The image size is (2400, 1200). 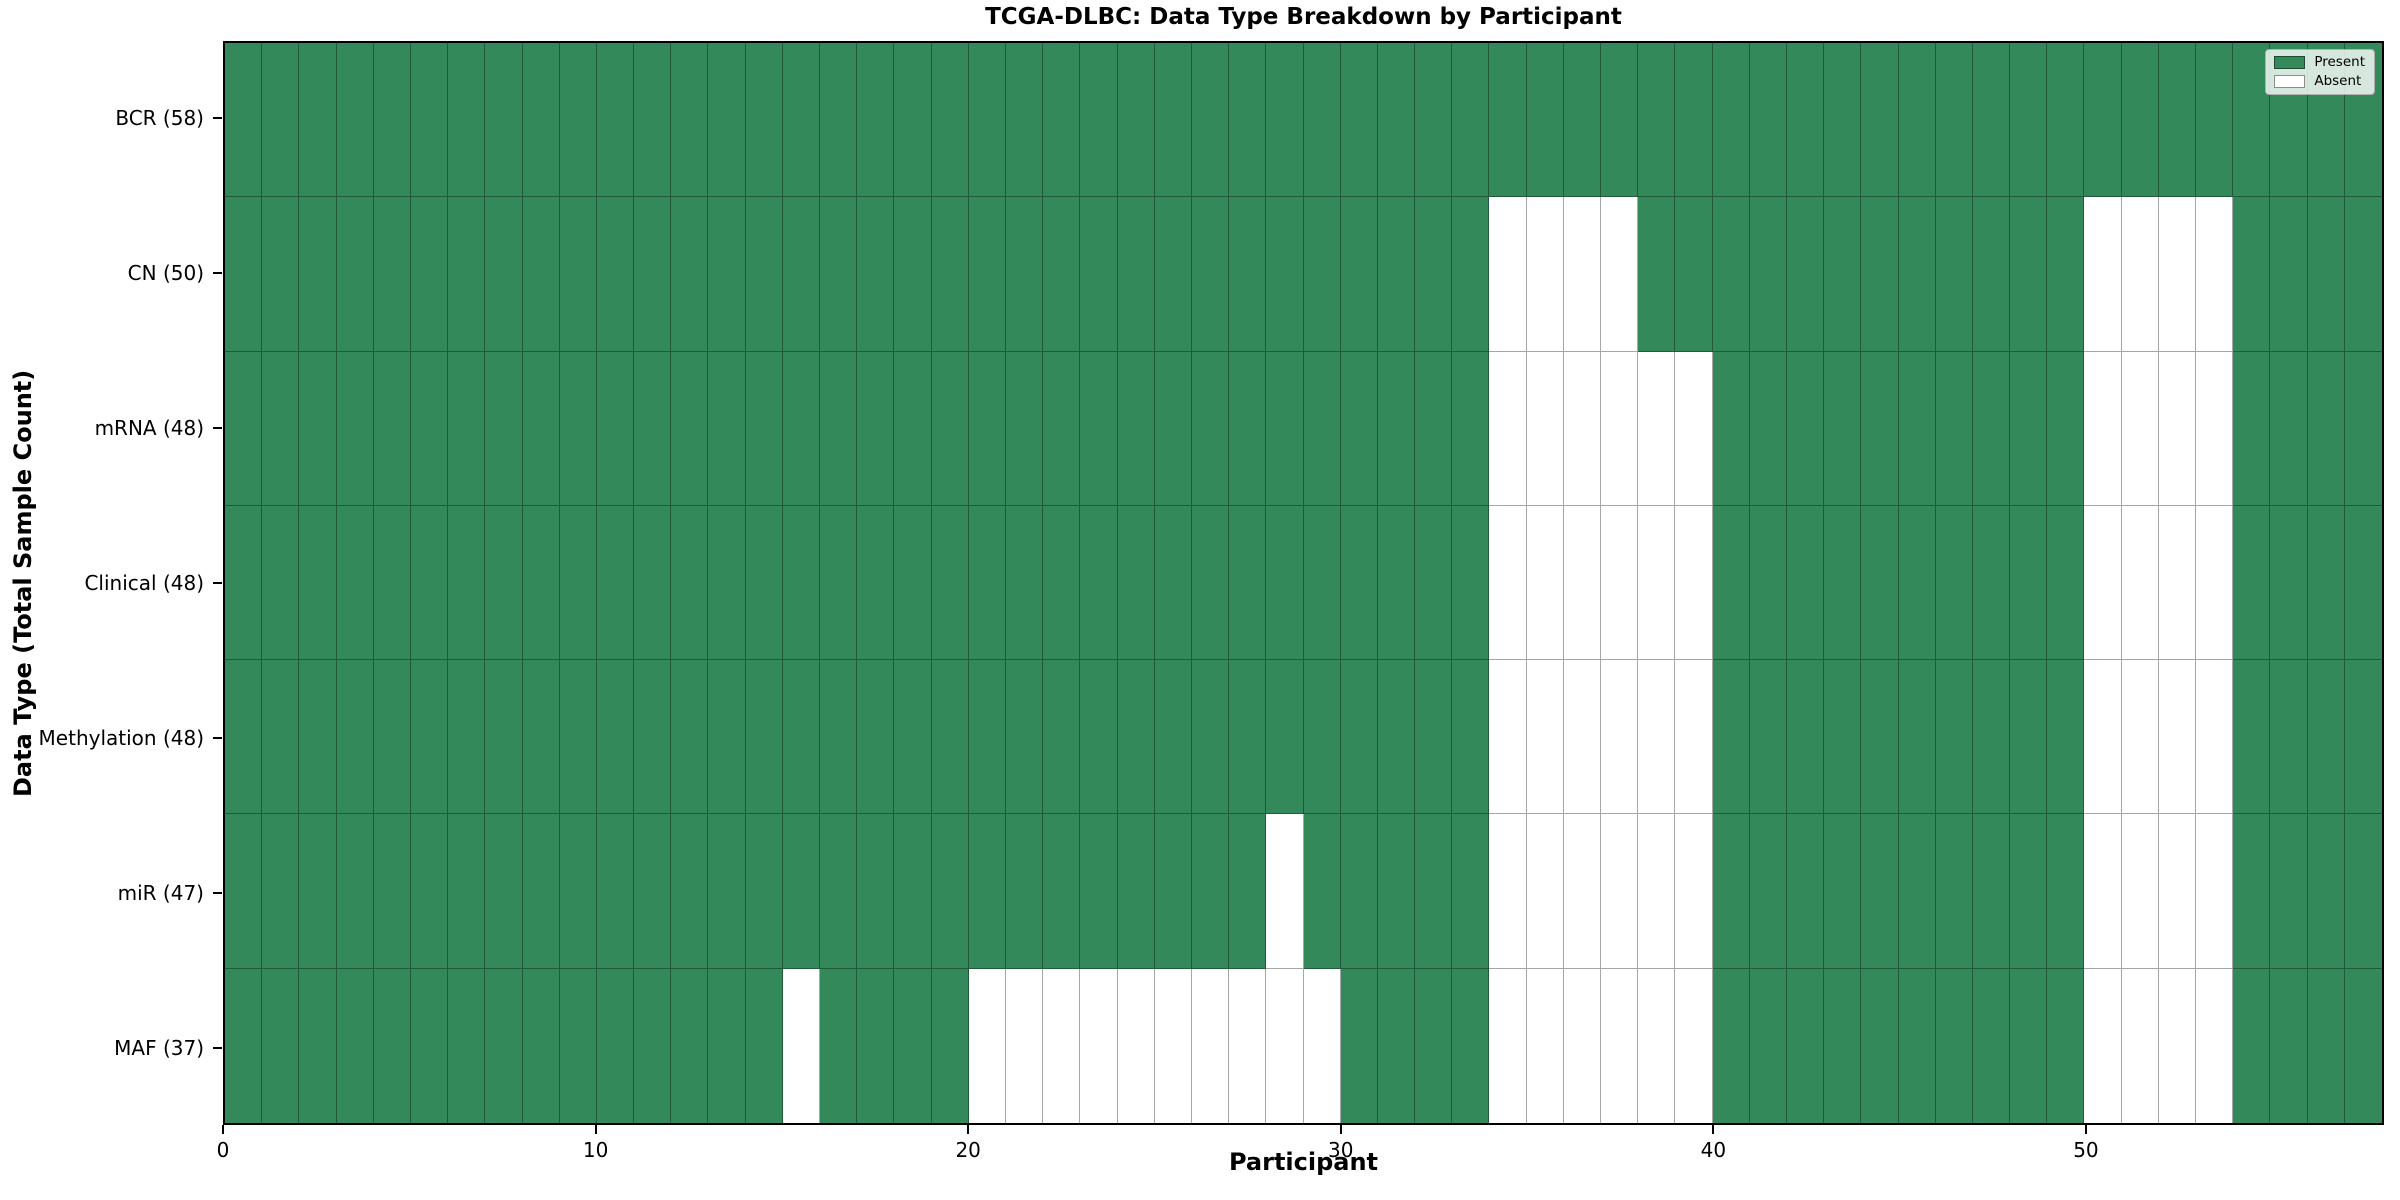 What do you see at coordinates (595, 1150) in the screenshot?
I see `x-tick-label: 10` at bounding box center [595, 1150].